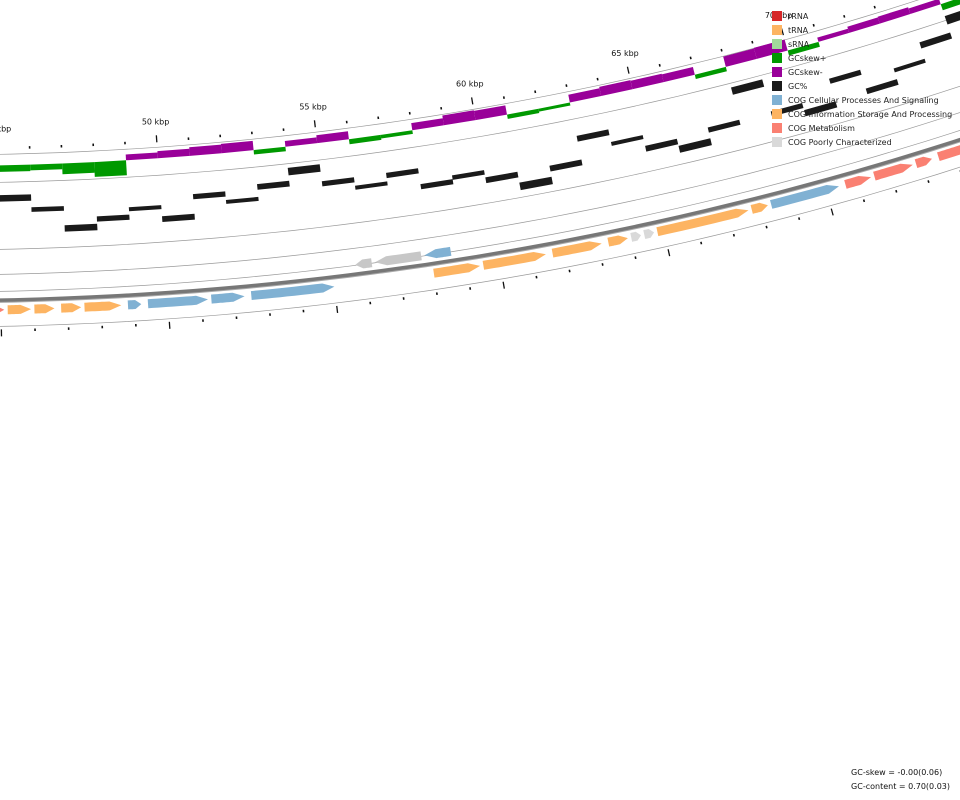  I want to click on legend-item: COG Cellular Processes And Signaling, so click(862, 100).